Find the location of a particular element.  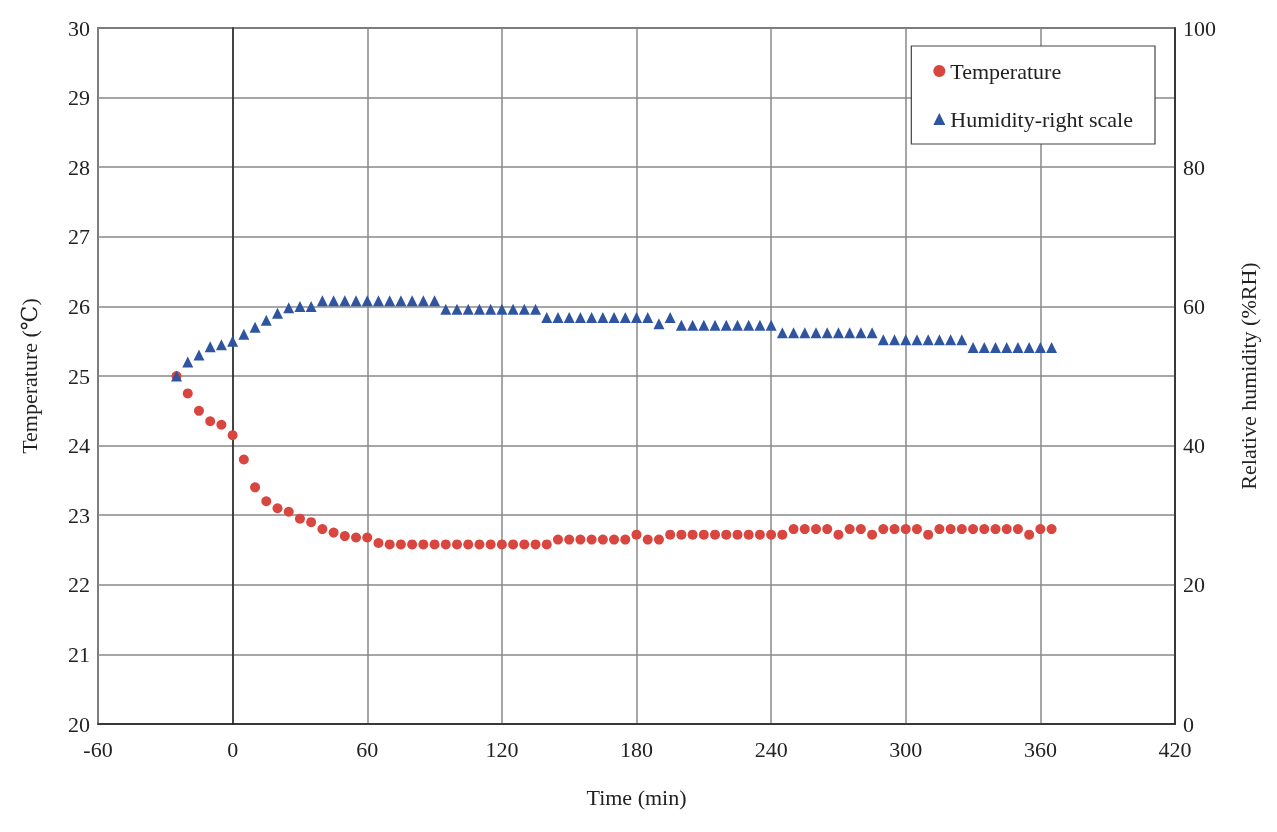

y-tick-label: 25 is located at coordinates (79, 376).